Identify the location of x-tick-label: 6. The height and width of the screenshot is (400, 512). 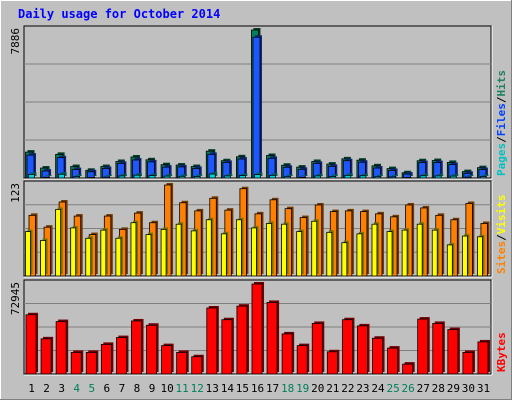
(107, 388).